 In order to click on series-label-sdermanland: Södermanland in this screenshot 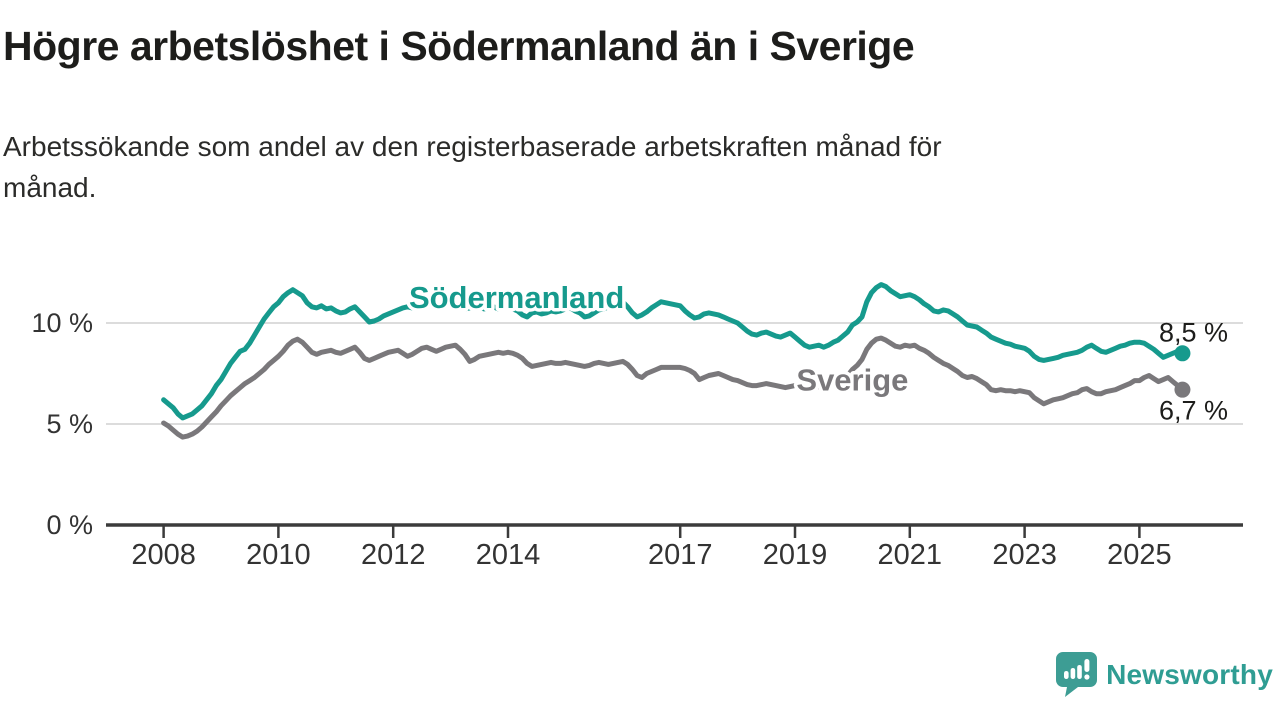, I will do `click(516, 297)`.